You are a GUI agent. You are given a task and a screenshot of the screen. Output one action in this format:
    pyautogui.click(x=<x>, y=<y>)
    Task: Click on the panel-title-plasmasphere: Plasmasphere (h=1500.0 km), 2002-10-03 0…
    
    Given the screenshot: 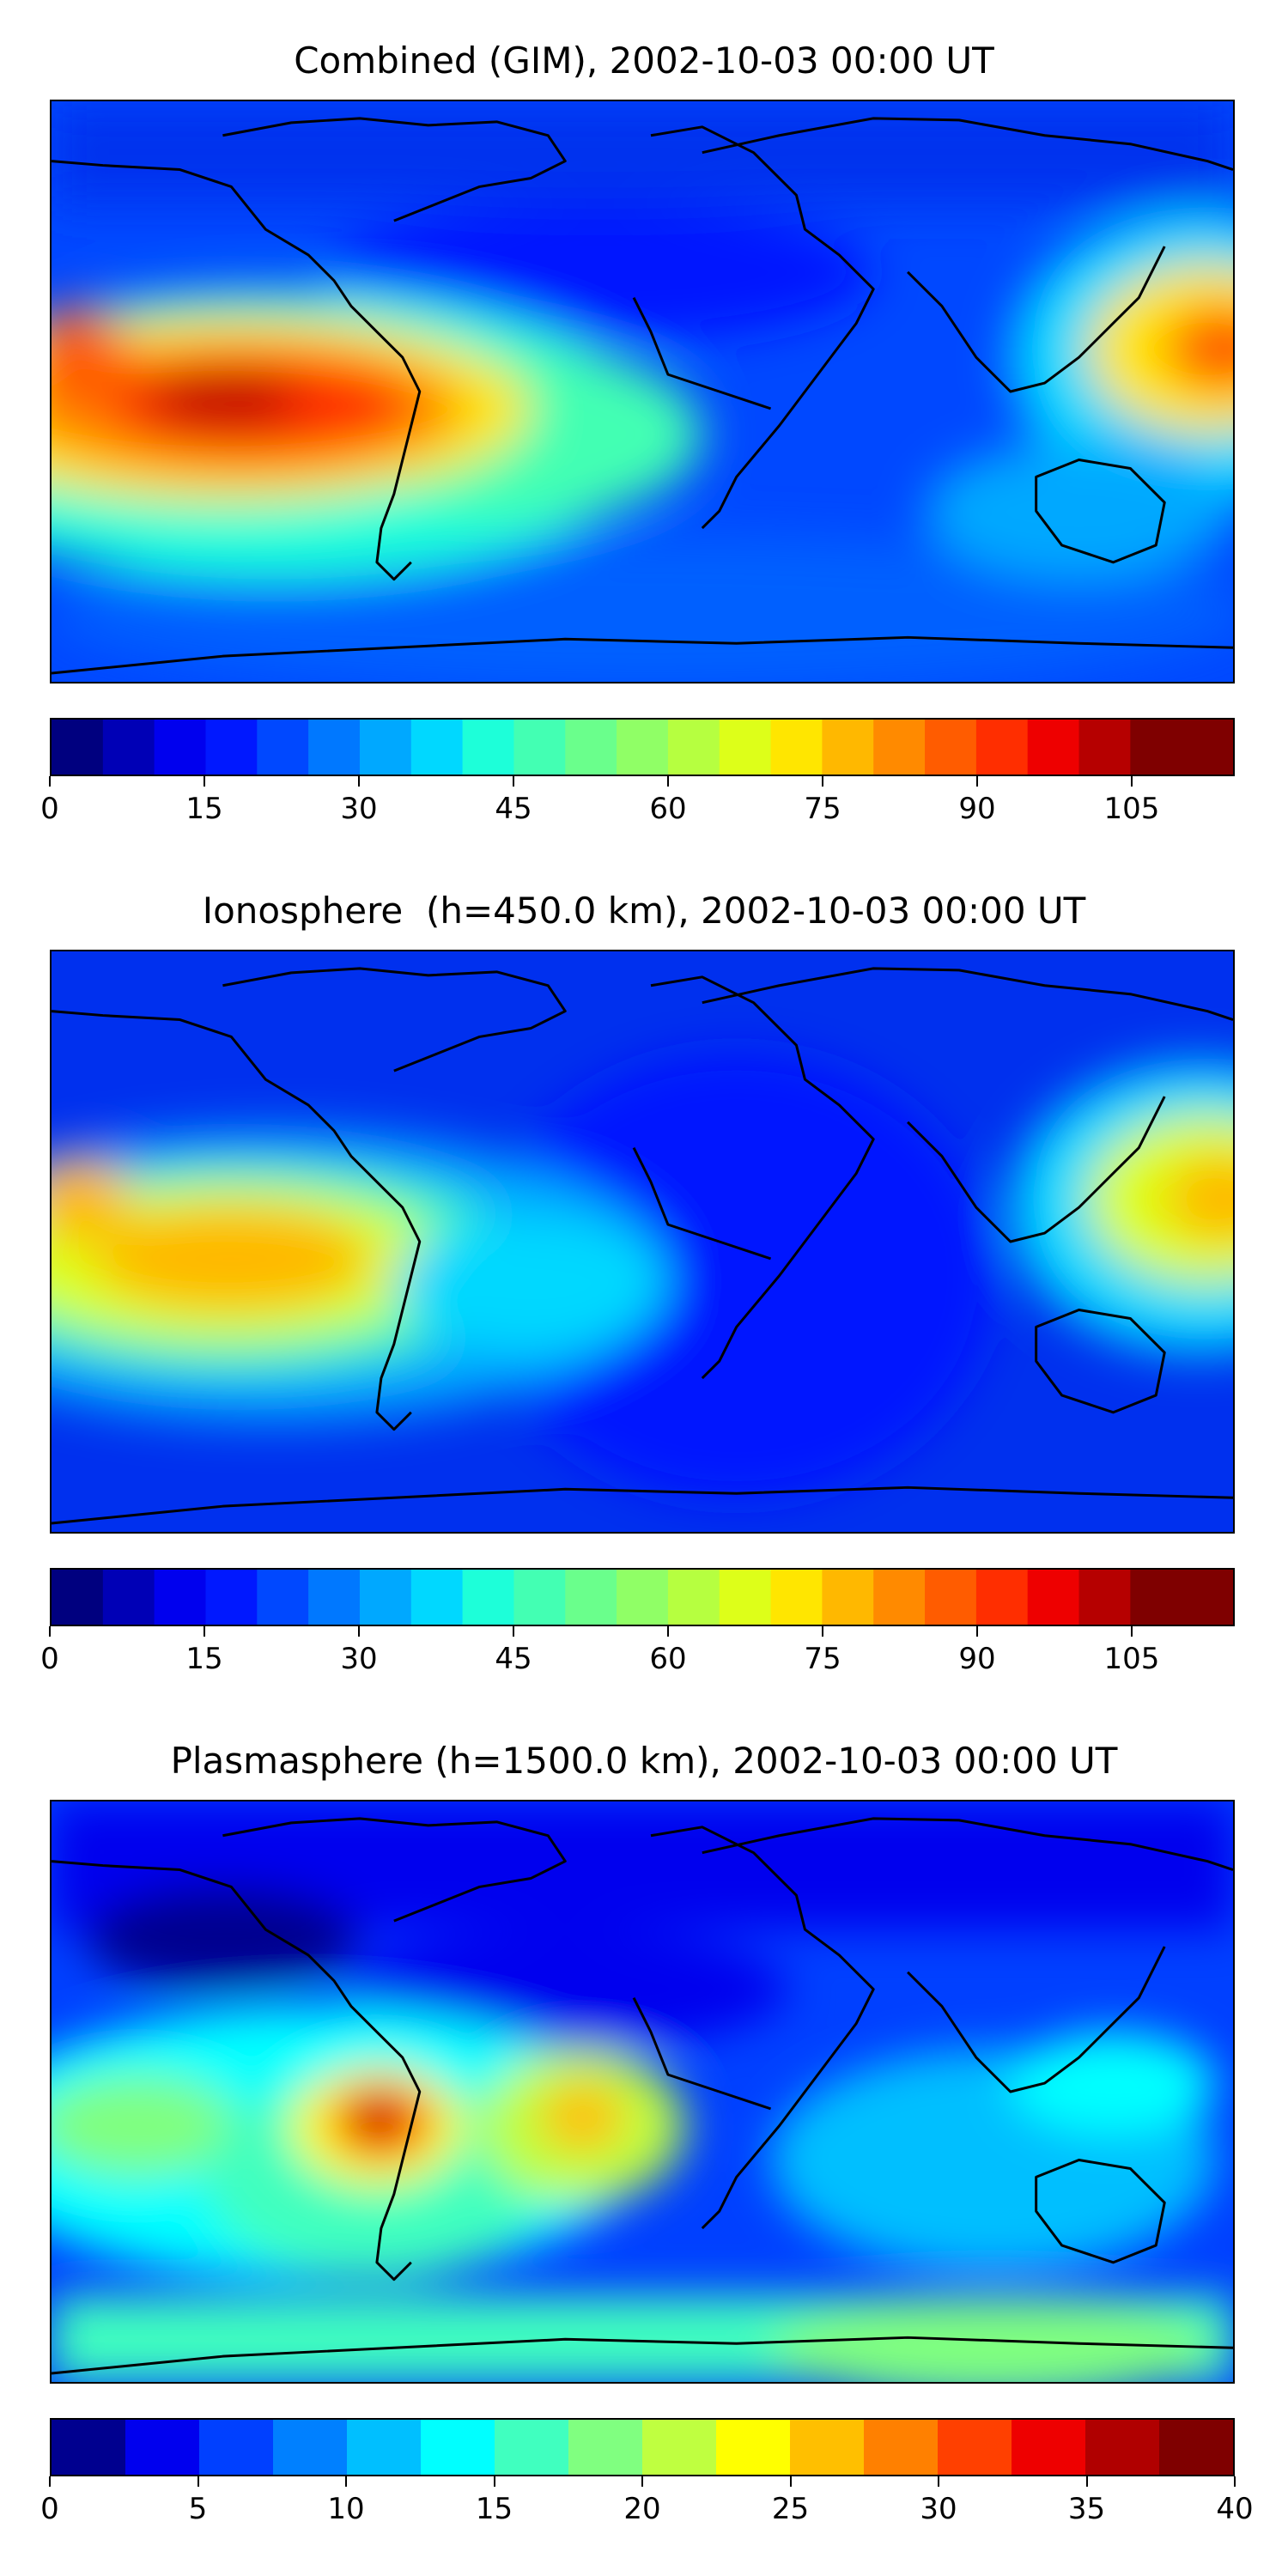 What is the action you would take?
    pyautogui.click(x=644, y=1761)
    